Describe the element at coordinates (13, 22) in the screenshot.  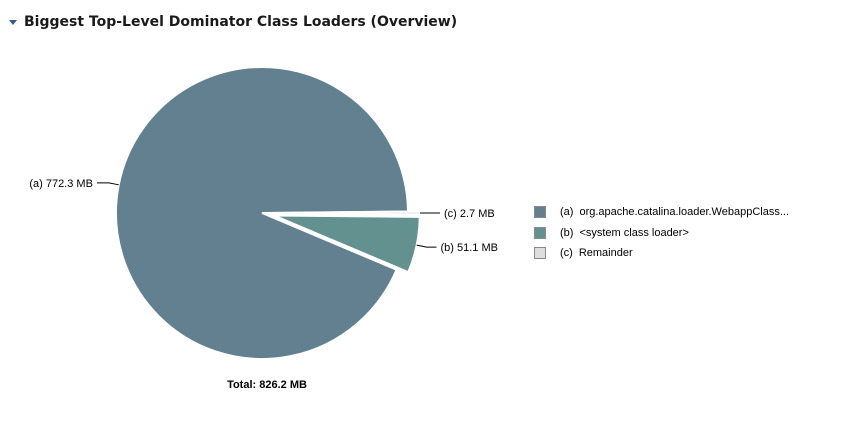
I see `triangle-down-icon` at that location.